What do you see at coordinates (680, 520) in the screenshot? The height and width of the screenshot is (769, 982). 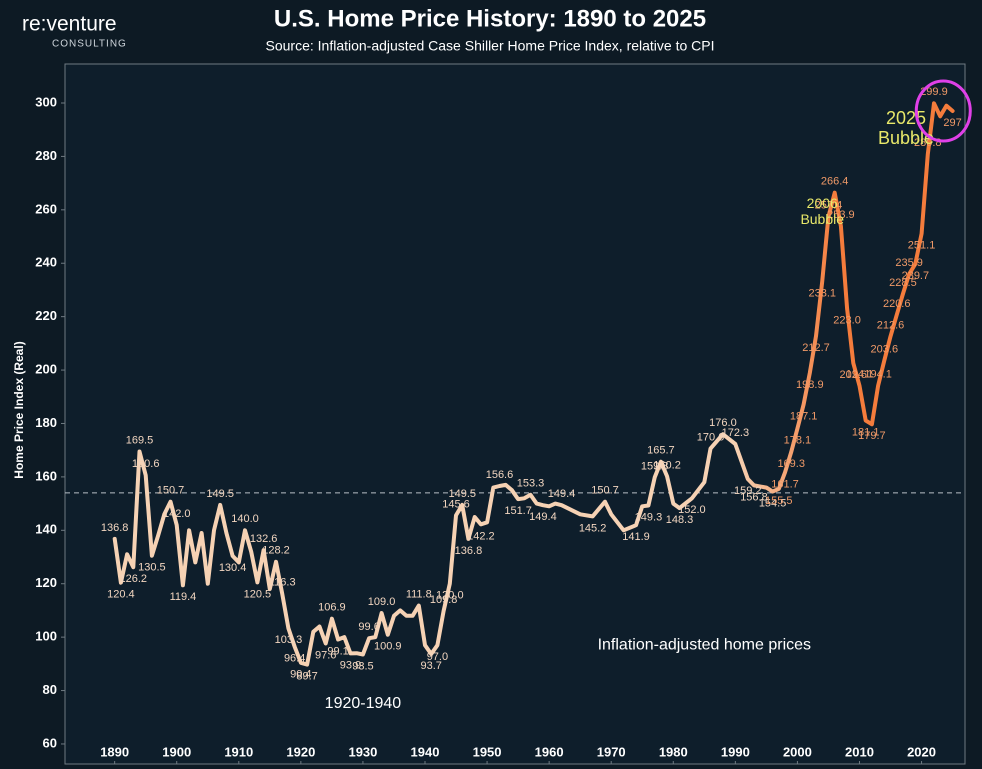 I see `data-label: 148.3` at bounding box center [680, 520].